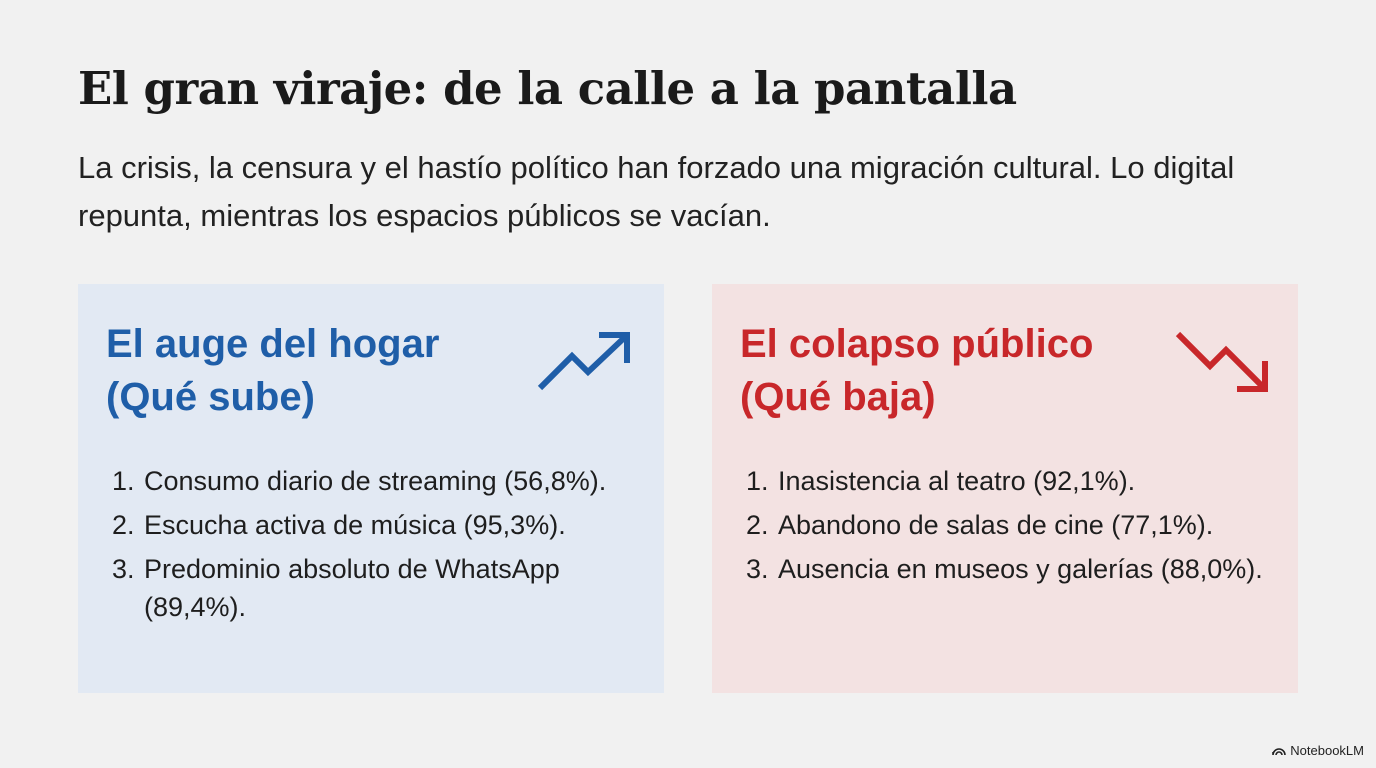  Describe the element at coordinates (1023, 481) in the screenshot. I see `list-item: Inasistencia al teatro (92,1%).` at that location.